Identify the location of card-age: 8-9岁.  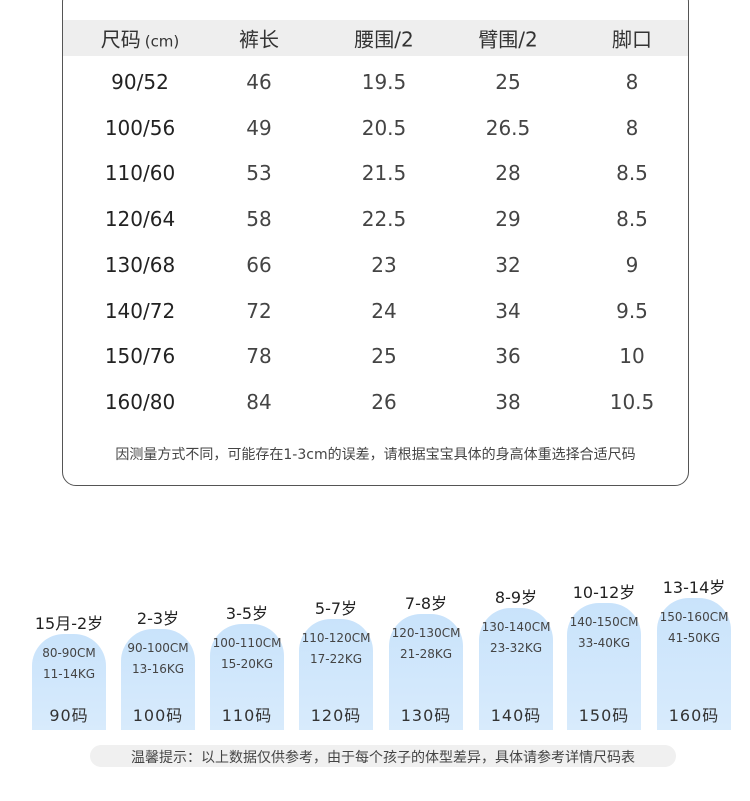
(516, 597).